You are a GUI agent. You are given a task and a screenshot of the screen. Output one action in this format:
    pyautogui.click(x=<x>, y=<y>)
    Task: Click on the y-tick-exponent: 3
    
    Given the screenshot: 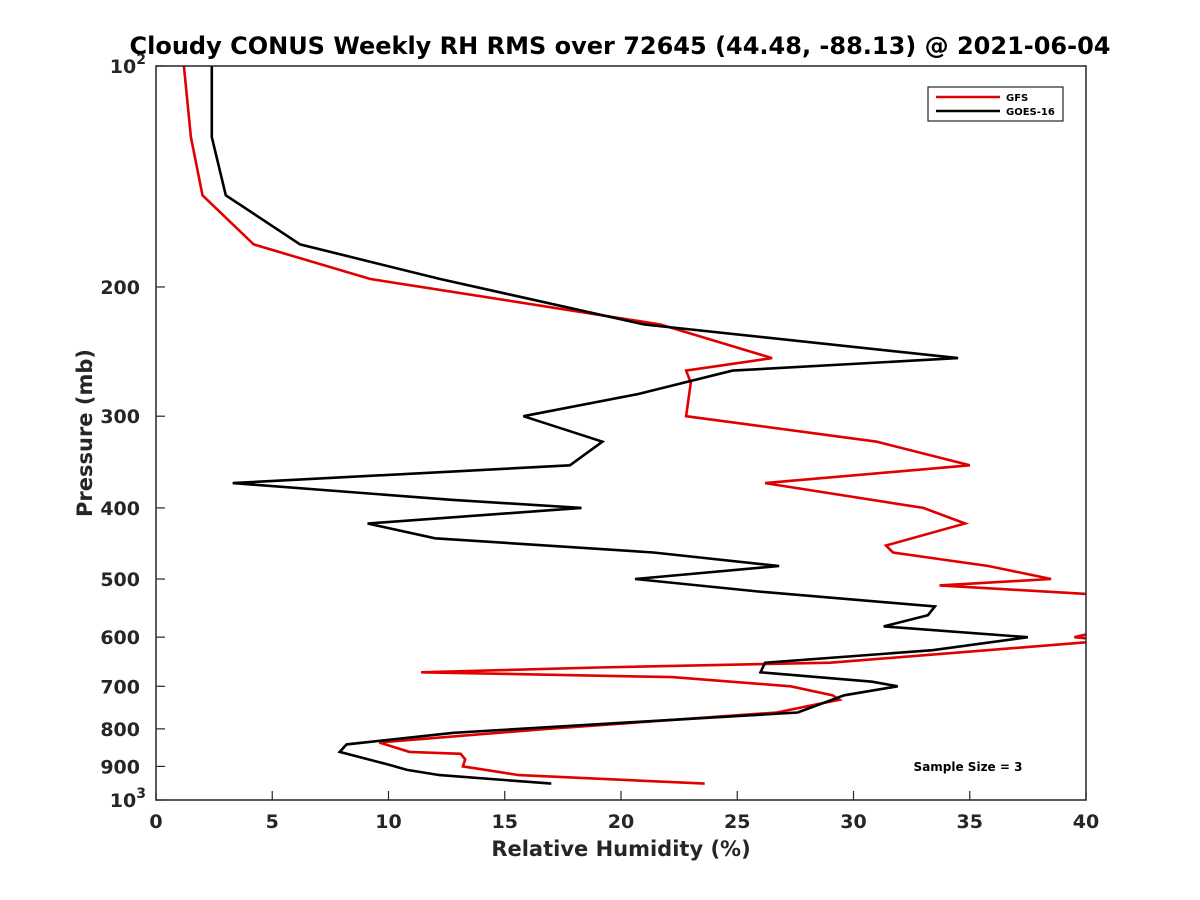 What is the action you would take?
    pyautogui.click(x=141, y=794)
    